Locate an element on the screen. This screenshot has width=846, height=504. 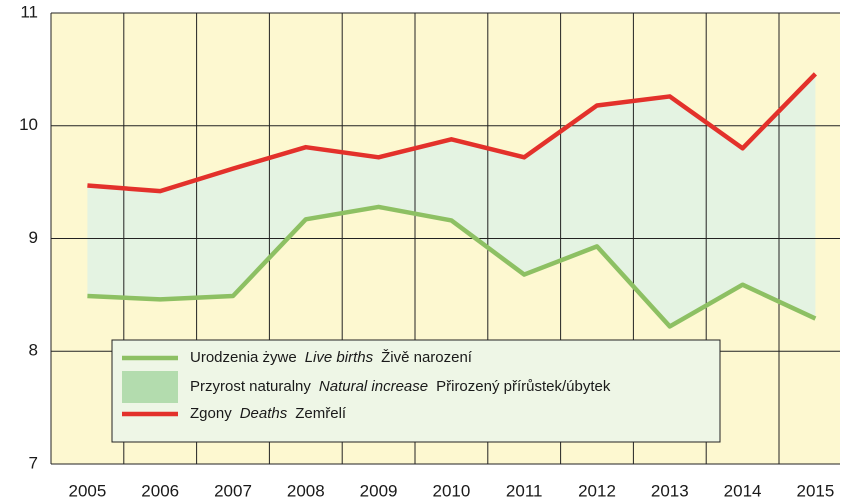
legend-label-part: Zgony is located at coordinates (211, 413).